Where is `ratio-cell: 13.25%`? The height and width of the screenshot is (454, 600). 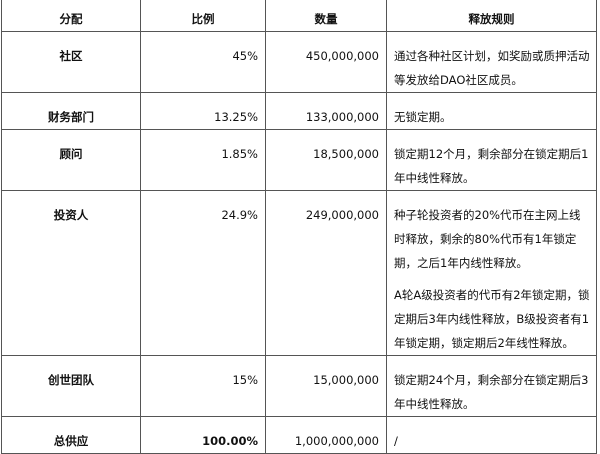 ratio-cell: 13.25% is located at coordinates (203, 111).